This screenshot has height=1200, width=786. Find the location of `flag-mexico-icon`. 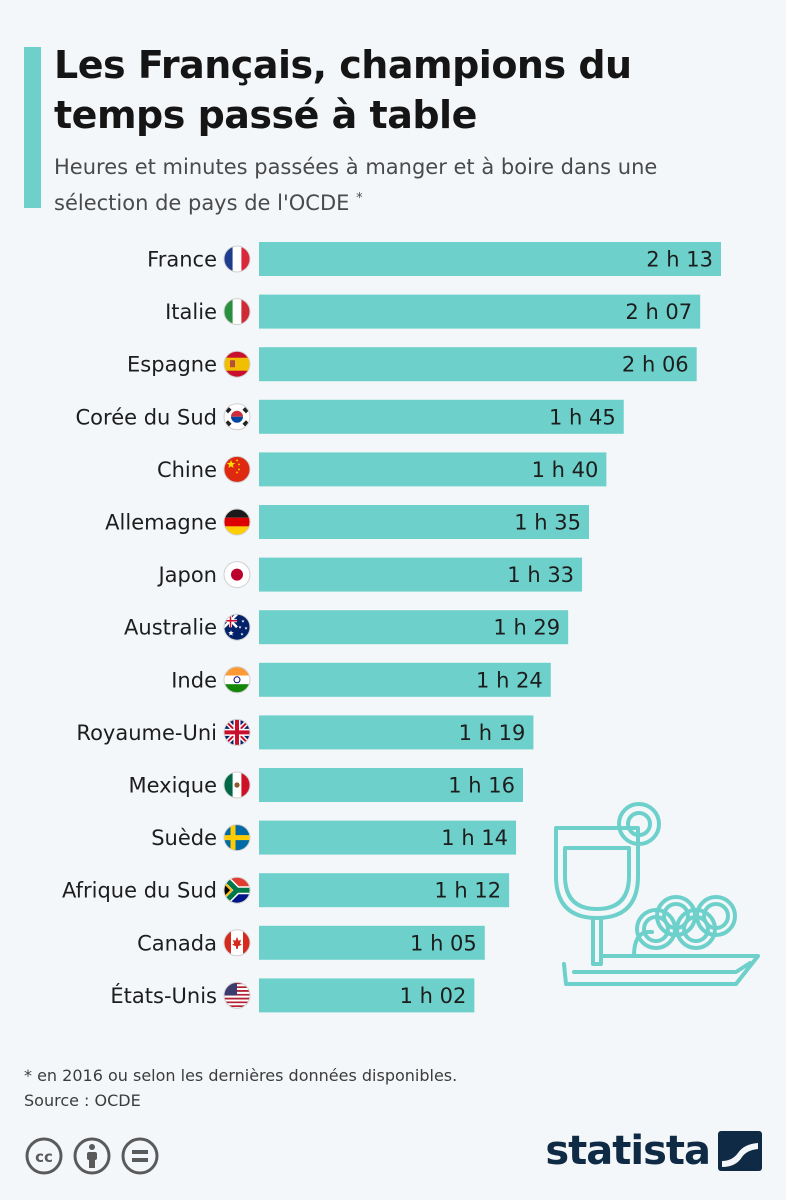

flag-mexico-icon is located at coordinates (237, 785).